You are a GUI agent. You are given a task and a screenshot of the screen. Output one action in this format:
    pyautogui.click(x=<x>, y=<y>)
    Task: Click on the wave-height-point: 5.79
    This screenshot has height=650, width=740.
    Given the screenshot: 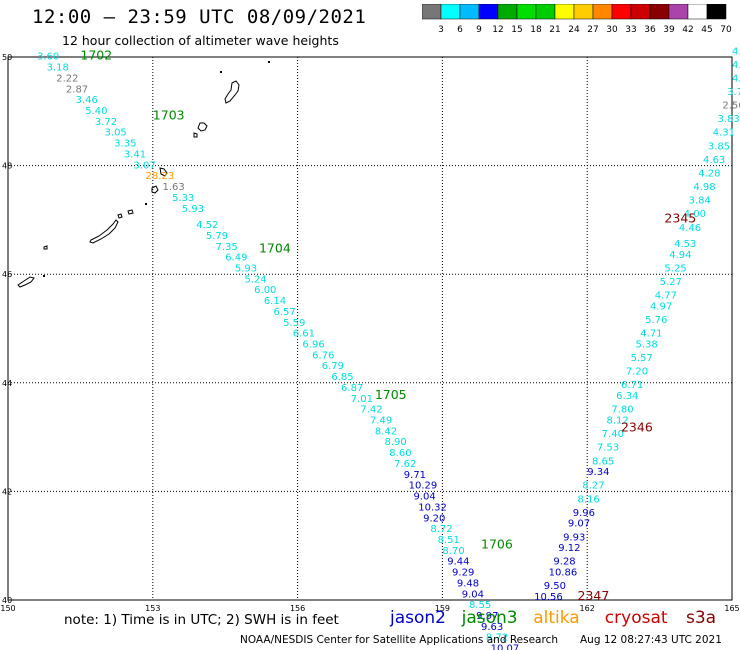 What is the action you would take?
    pyautogui.click(x=217, y=236)
    